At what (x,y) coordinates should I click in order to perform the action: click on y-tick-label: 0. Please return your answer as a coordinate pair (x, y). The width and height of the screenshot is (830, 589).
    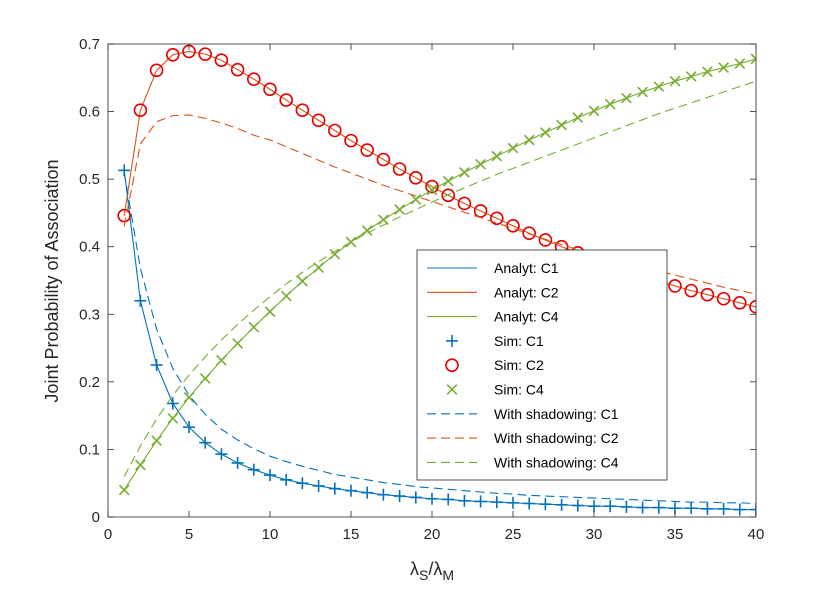
    Looking at the image, I should click on (96, 517).